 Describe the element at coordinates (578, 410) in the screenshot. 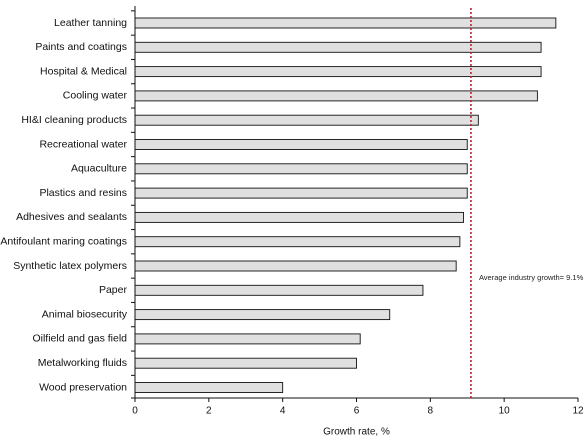

I see `x-tick-label: 12` at that location.